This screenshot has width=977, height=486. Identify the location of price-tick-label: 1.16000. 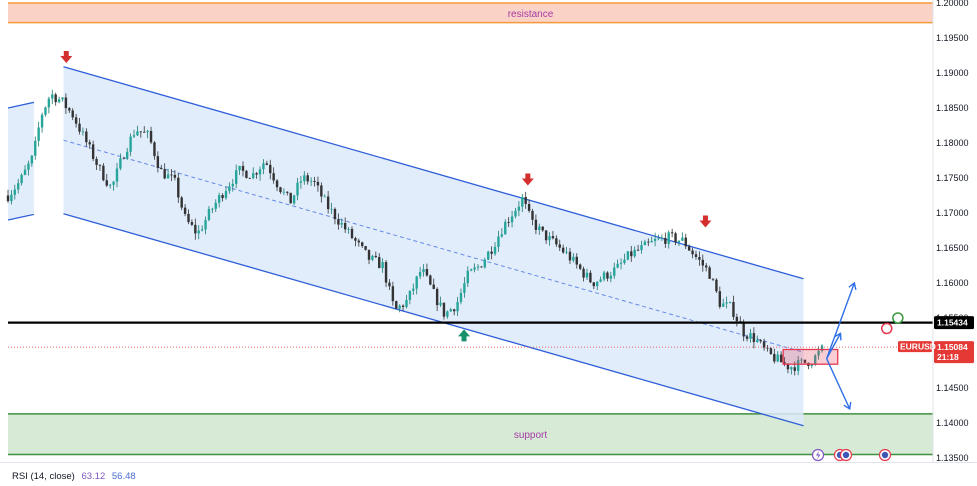
(952, 283).